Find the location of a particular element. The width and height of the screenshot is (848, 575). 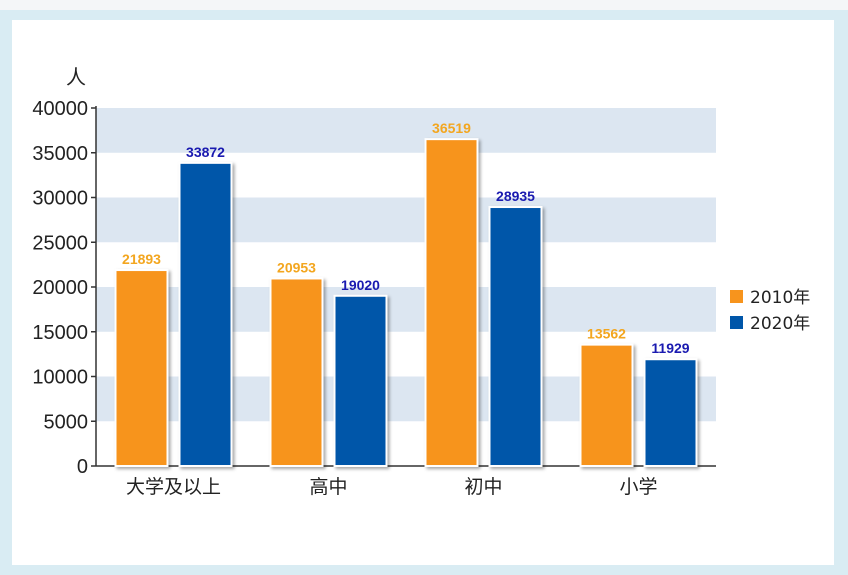

data-label: 33872 is located at coordinates (205, 152).